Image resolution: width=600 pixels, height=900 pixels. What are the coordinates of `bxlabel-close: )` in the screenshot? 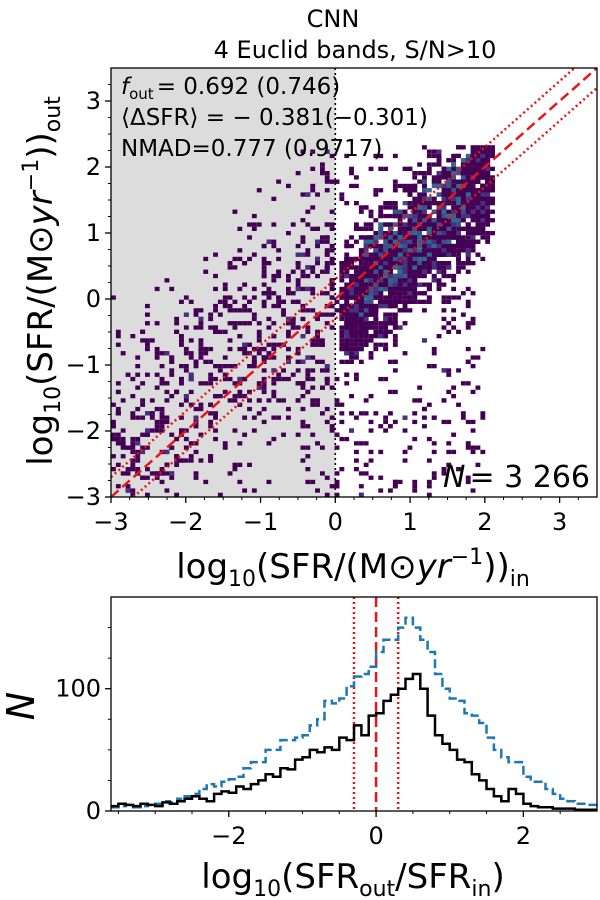 It's located at (497, 877).